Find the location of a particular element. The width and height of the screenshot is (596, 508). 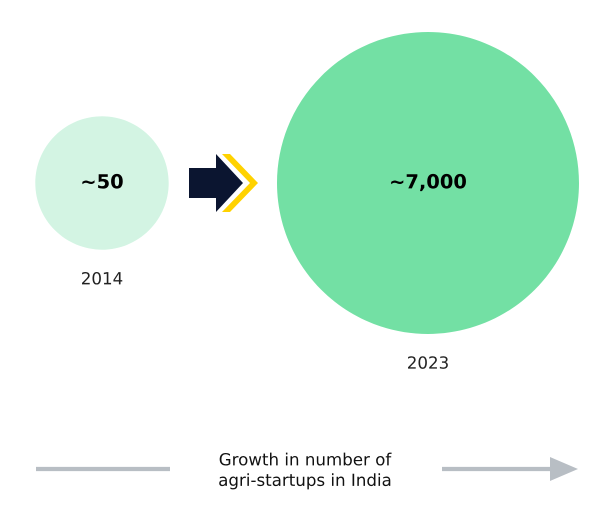

data-label: ~50 is located at coordinates (102, 181).